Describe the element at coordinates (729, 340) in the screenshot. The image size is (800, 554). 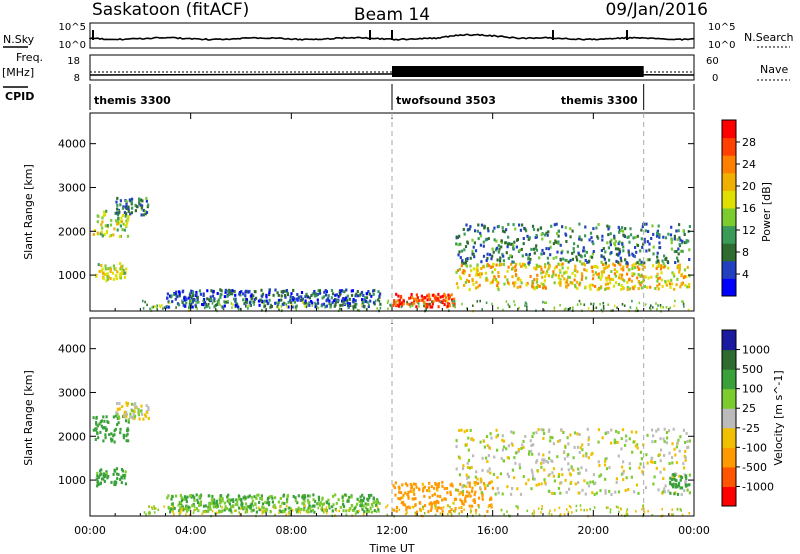
I see `colorbar-band` at that location.